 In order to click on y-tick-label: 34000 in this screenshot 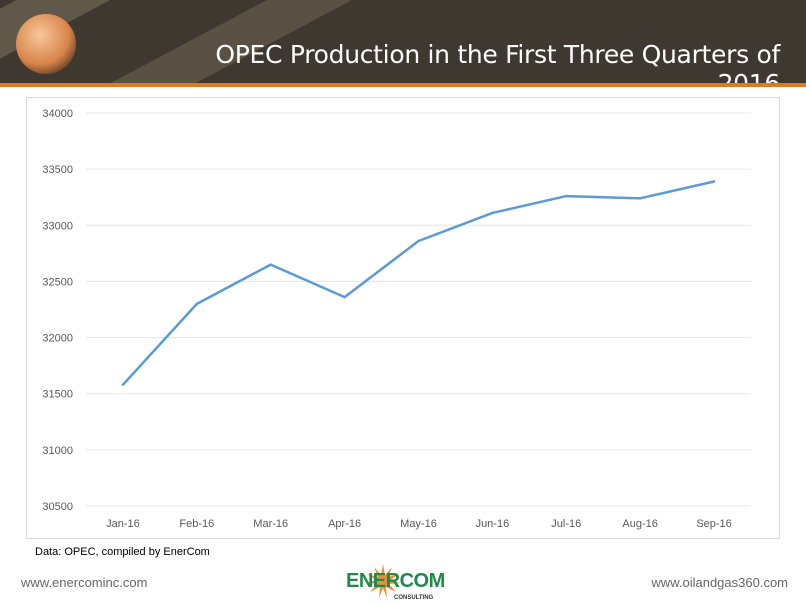, I will do `click(57, 114)`.